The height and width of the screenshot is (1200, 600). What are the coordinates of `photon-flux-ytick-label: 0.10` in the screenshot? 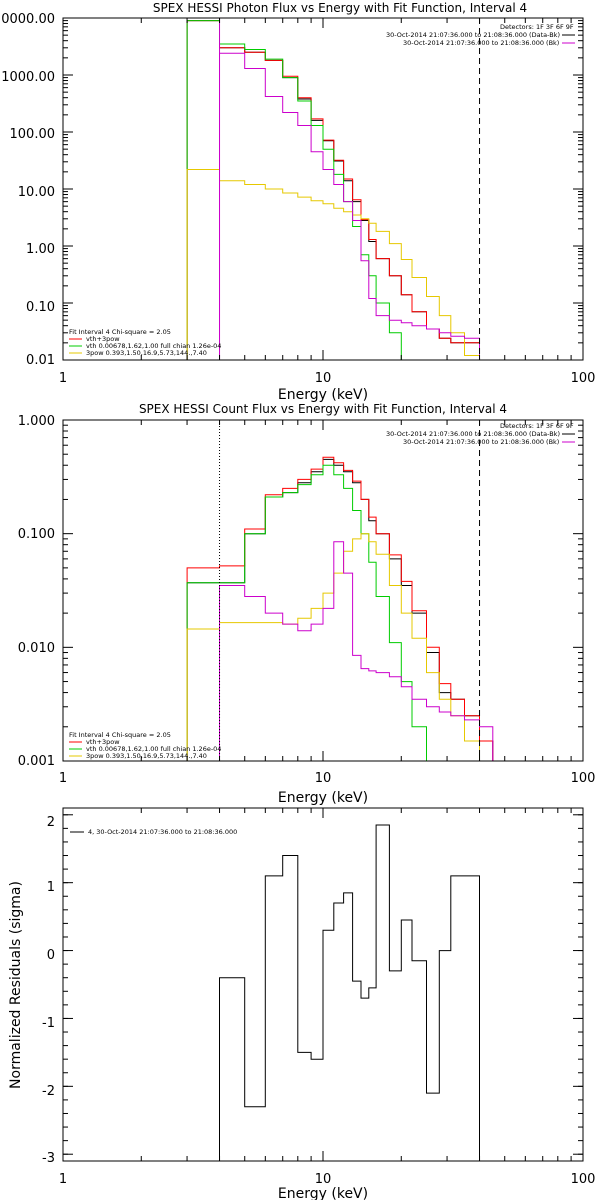 It's located at (40, 307).